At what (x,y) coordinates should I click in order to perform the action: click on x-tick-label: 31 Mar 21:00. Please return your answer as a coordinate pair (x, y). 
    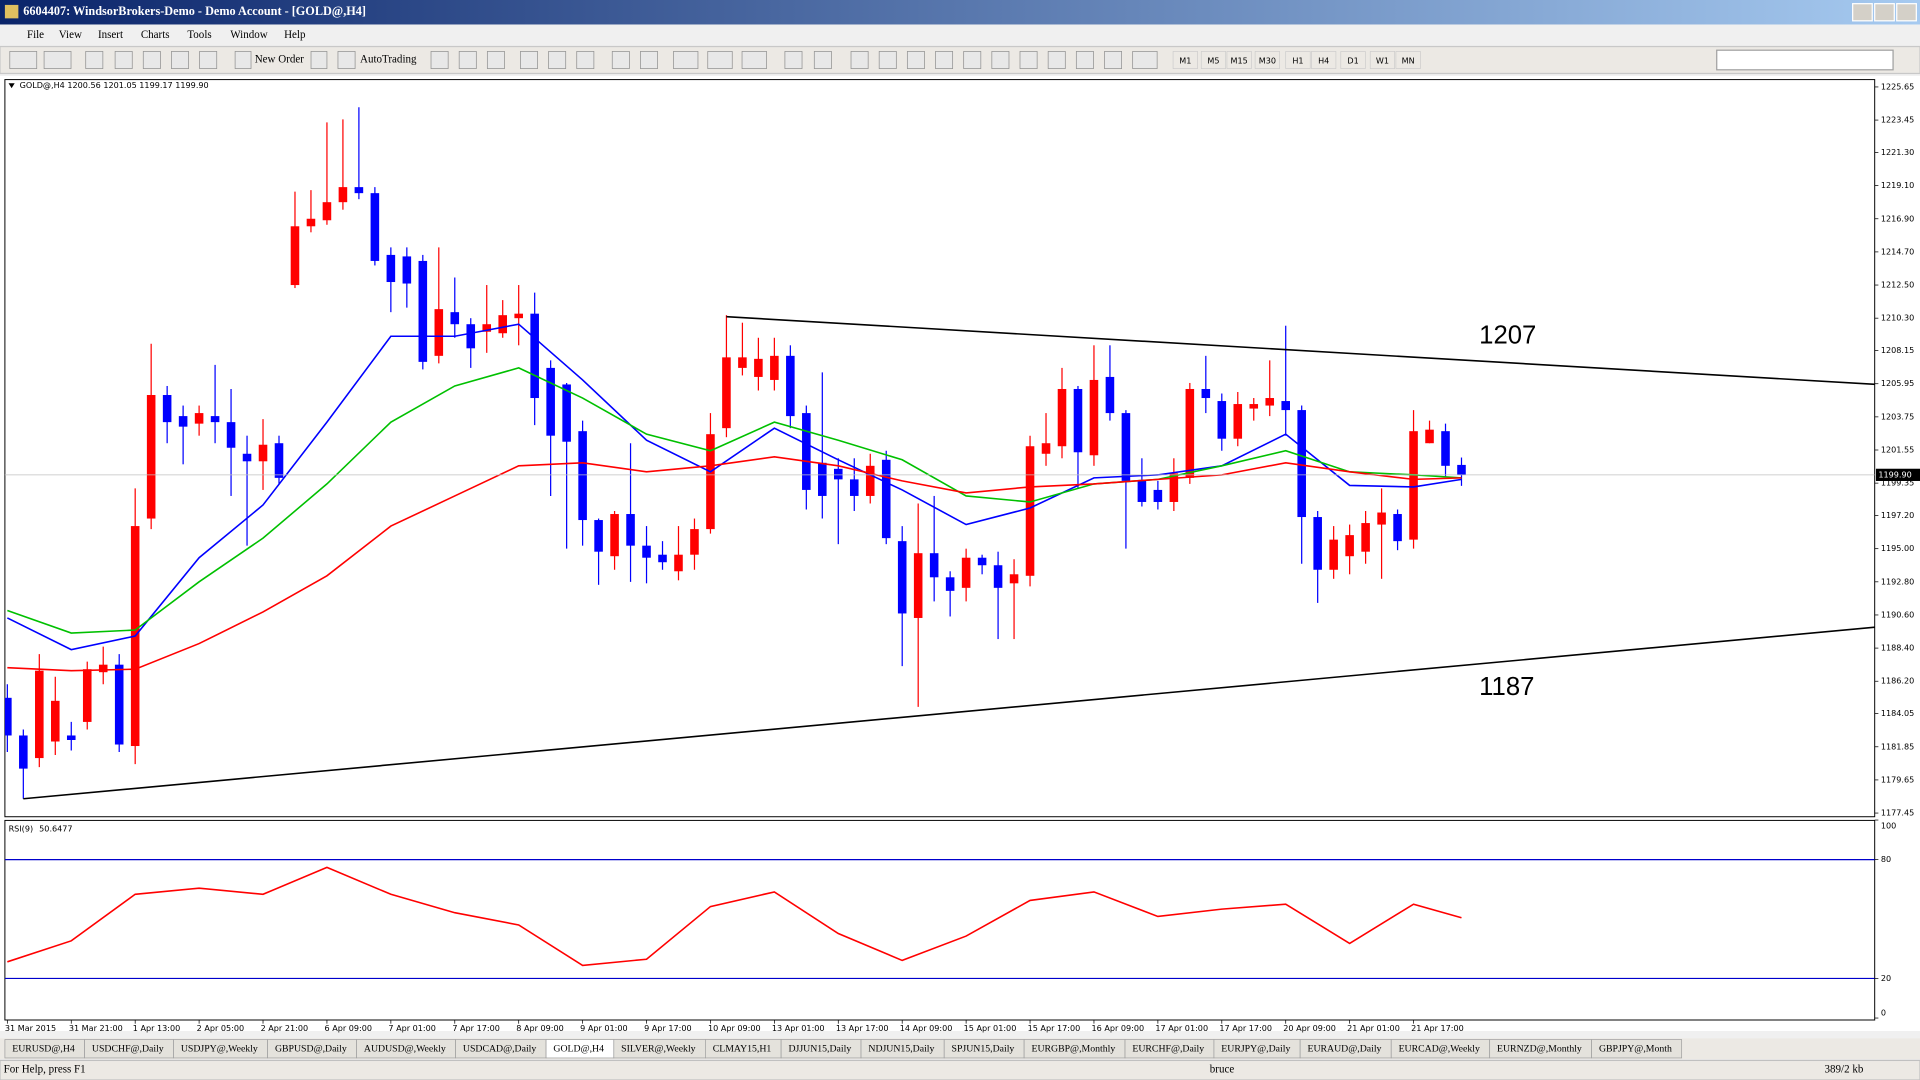
    Looking at the image, I should click on (96, 1028).